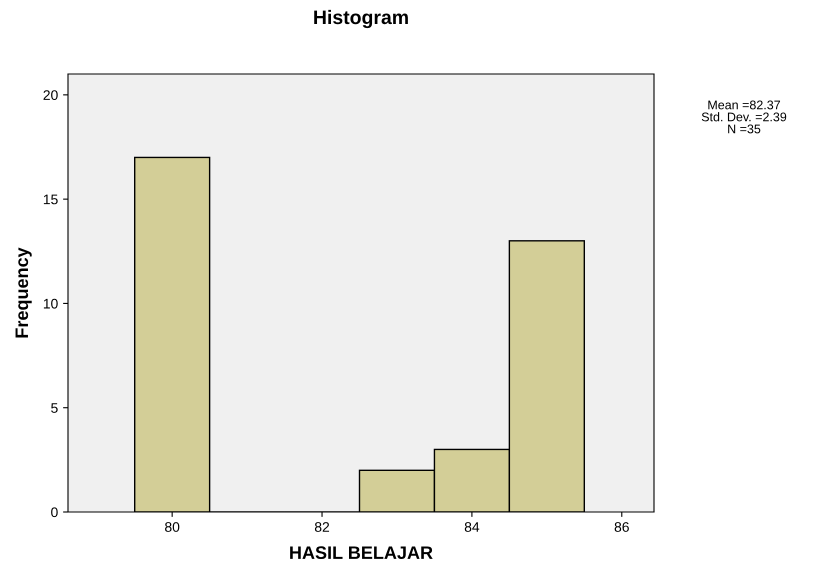  What do you see at coordinates (472, 527) in the screenshot?
I see `x-tick-label: 84` at bounding box center [472, 527].